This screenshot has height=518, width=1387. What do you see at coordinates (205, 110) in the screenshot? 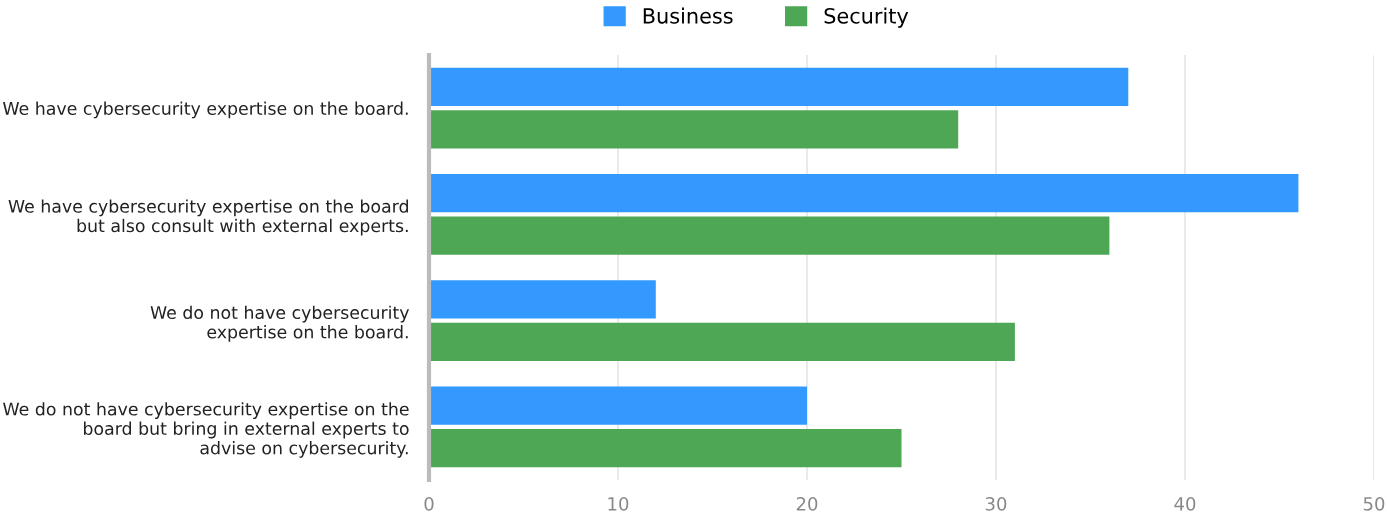
I see `y-tick-label: We have cybersecurity expertise on the board.` at bounding box center [205, 110].